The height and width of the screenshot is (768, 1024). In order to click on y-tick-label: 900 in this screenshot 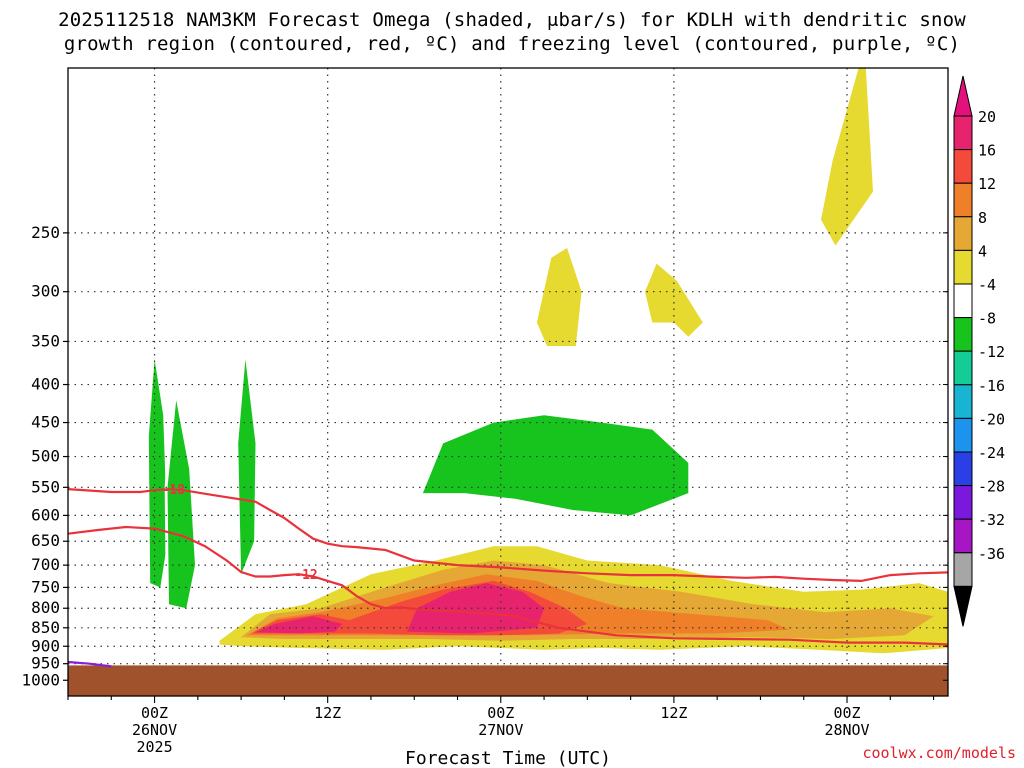, I will do `click(45, 645)`.